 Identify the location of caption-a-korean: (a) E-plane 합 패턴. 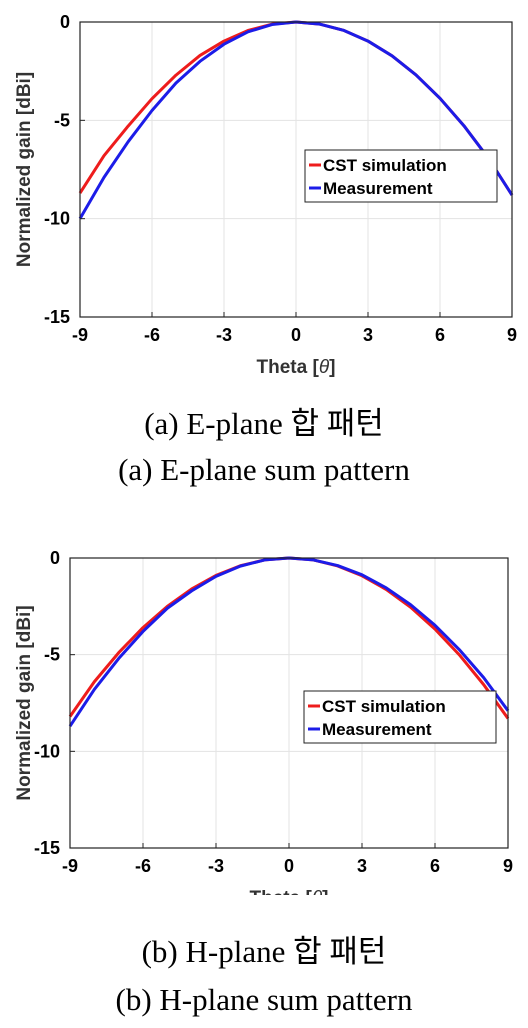
(264, 423).